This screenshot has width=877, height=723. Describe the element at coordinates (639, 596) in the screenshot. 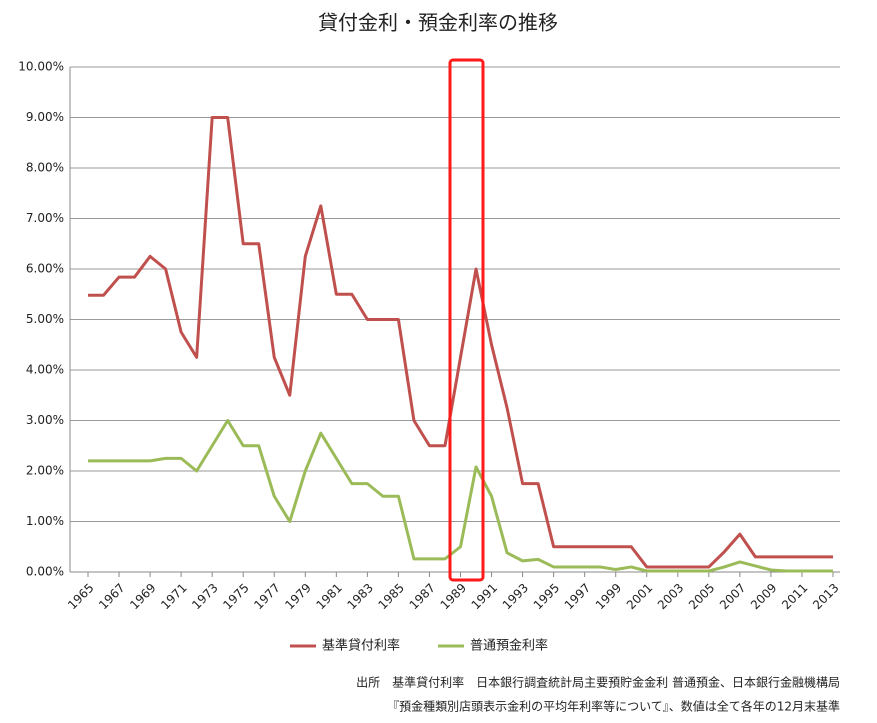

I see `x-tick-label: 2001` at that location.